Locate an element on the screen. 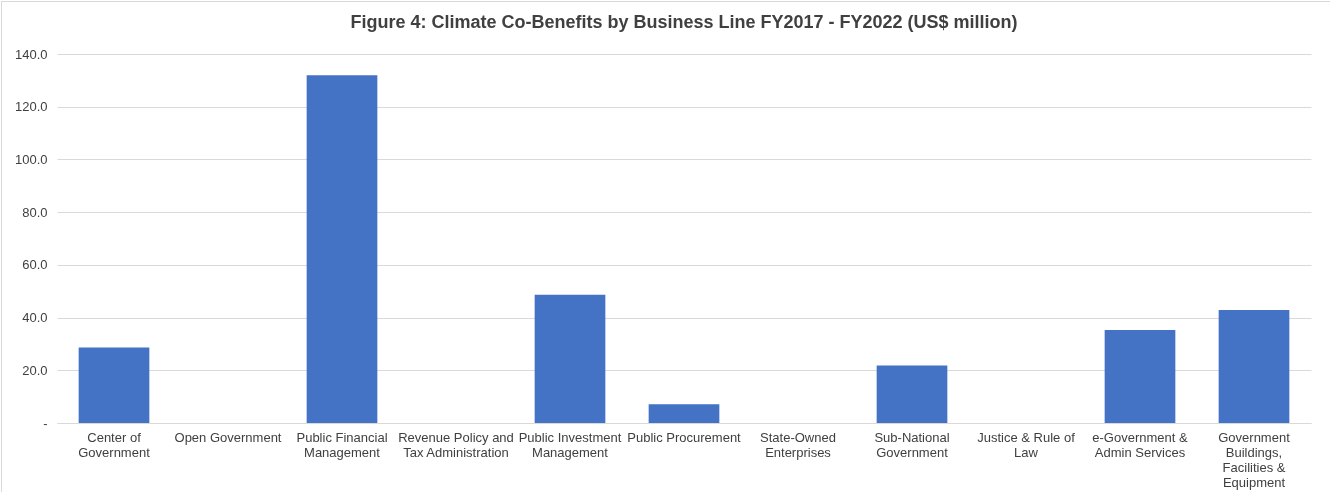 The width and height of the screenshot is (1333, 495). y-tick-label: 80.0 is located at coordinates (35, 212).